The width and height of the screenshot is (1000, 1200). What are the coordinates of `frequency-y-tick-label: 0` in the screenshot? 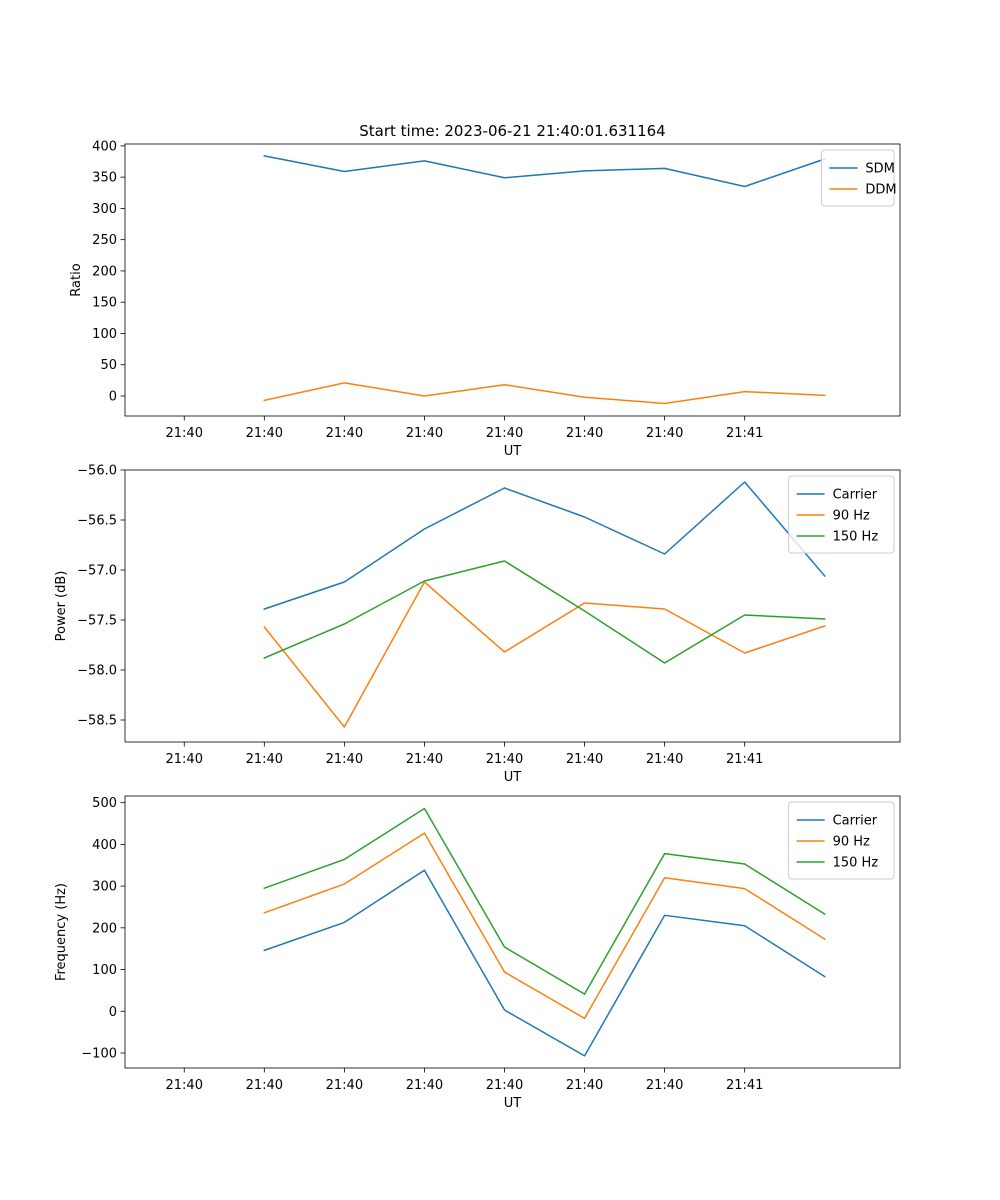 It's located at (113, 1012).